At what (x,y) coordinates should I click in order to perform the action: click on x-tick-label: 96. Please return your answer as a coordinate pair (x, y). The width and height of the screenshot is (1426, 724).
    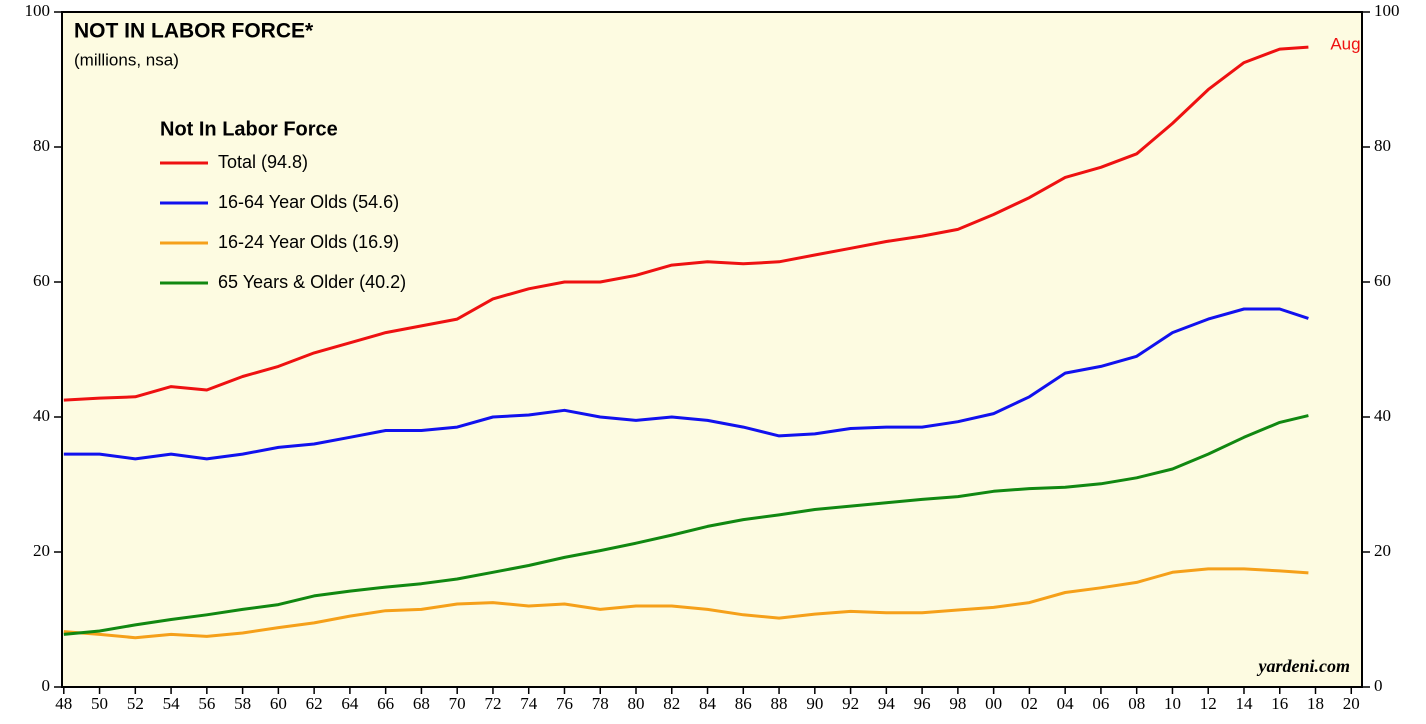
    Looking at the image, I should click on (922, 703).